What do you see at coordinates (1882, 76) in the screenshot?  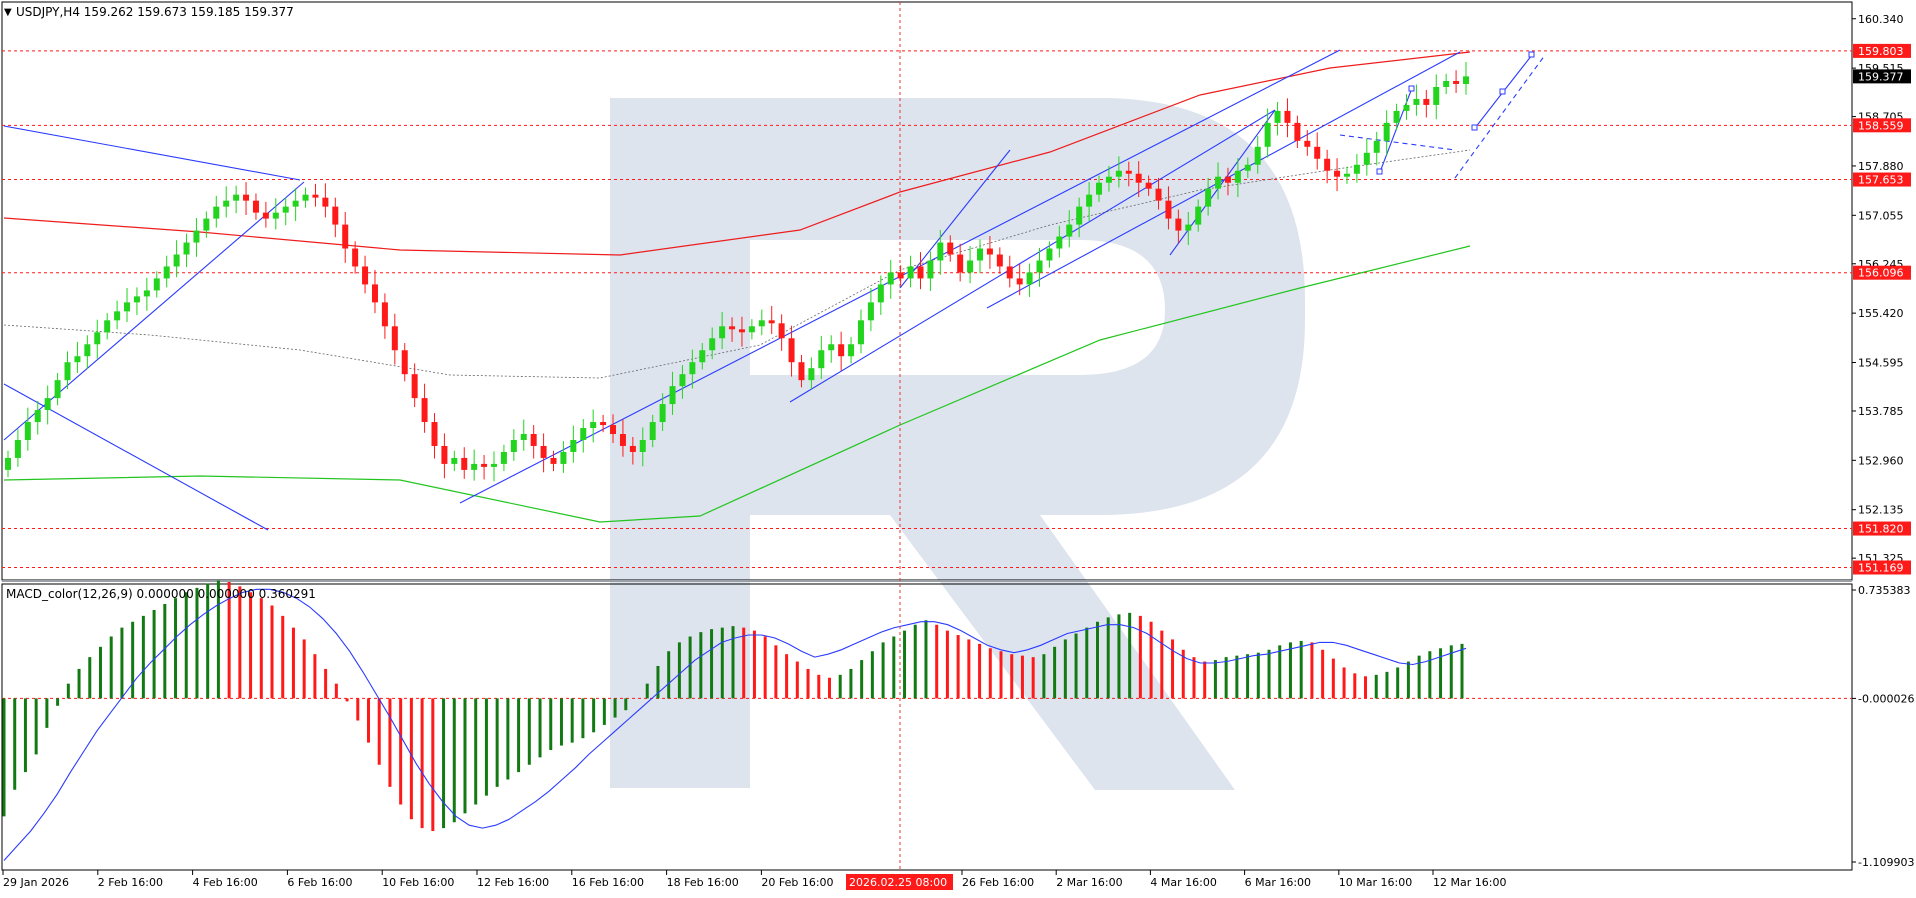 I see `current-price-badge` at bounding box center [1882, 76].